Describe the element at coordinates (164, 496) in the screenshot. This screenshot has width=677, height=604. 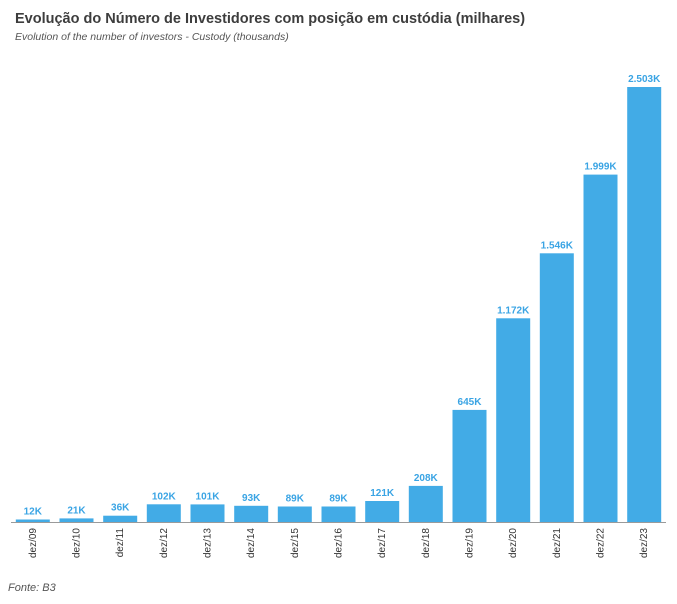
I see `data-label: 102K` at that location.